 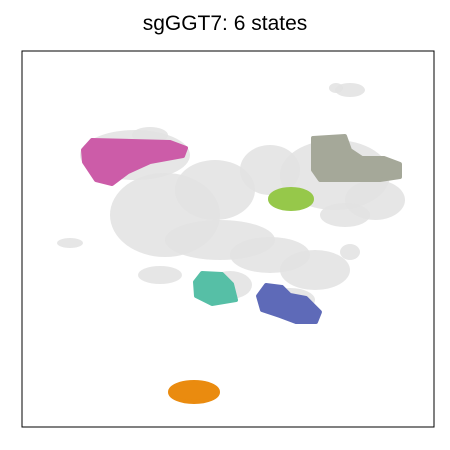 What do you see at coordinates (215, 288) in the screenshot?
I see `state-4-cluster` at bounding box center [215, 288].